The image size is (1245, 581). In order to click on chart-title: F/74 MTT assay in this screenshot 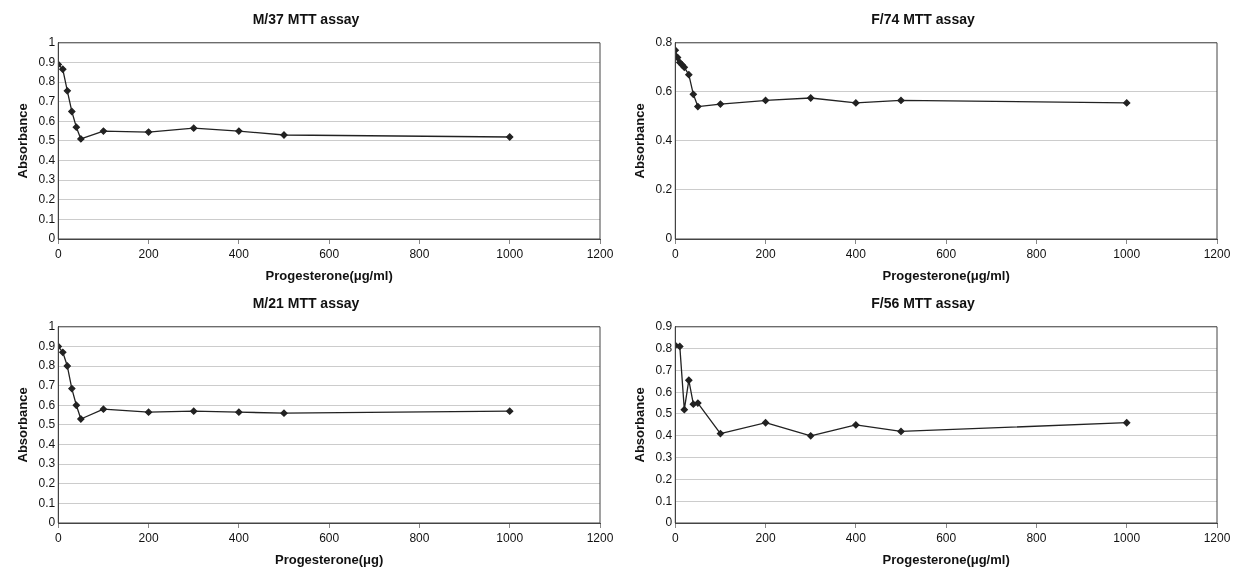, I will do `click(923, 19)`.